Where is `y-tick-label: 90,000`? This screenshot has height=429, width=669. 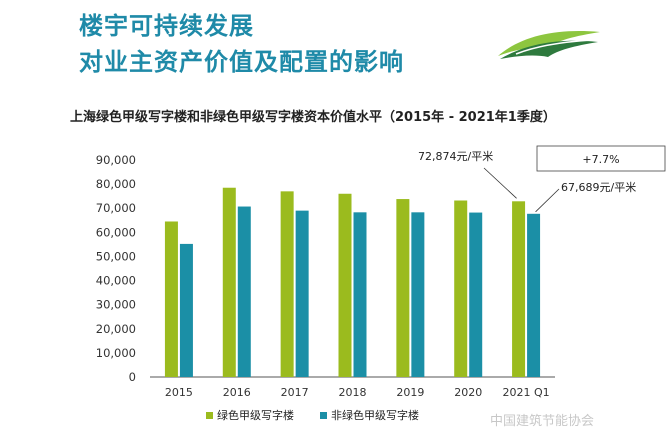 y-tick-label: 90,000 is located at coordinates (116, 160).